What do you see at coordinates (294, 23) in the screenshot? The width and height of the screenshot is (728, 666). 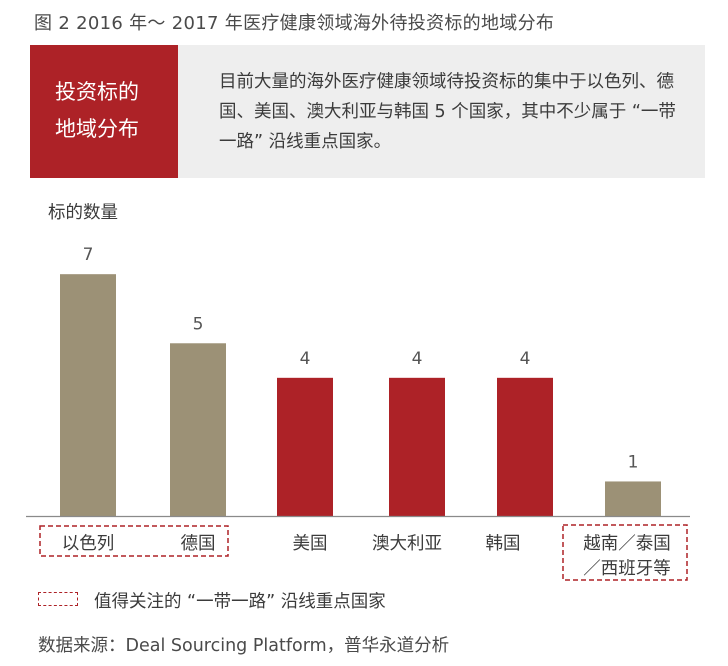 I see `figure-title: 图 2 2016 年～ 2017 年医疗健康领域海外待投资标的地域分布` at bounding box center [294, 23].